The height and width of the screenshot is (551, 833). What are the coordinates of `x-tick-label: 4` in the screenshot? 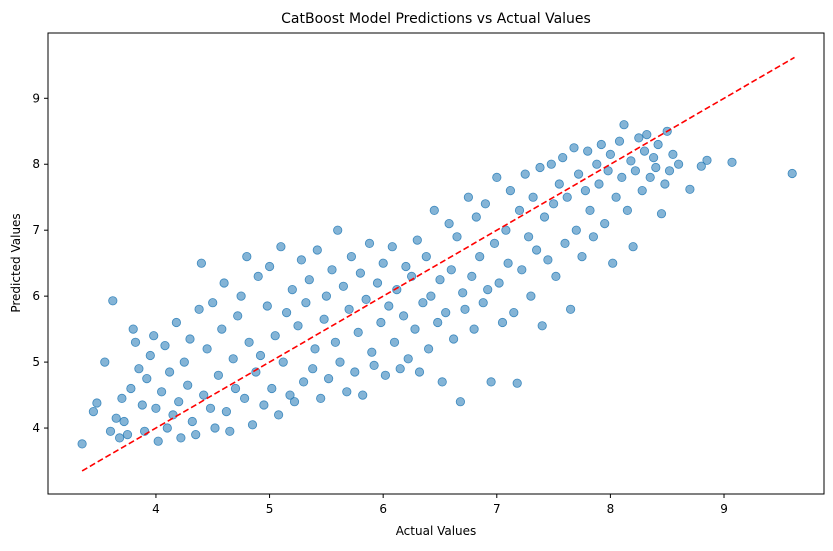 It's located at (156, 509).